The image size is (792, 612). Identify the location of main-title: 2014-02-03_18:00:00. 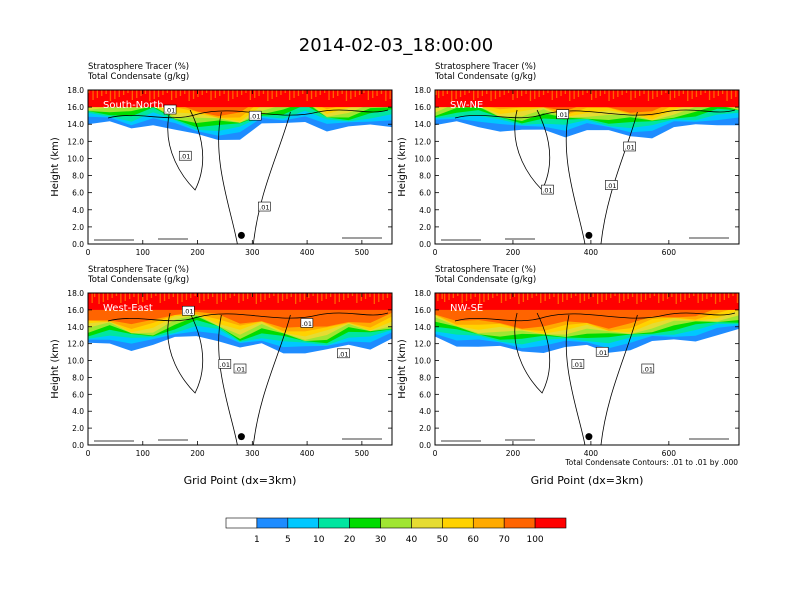
(396, 45).